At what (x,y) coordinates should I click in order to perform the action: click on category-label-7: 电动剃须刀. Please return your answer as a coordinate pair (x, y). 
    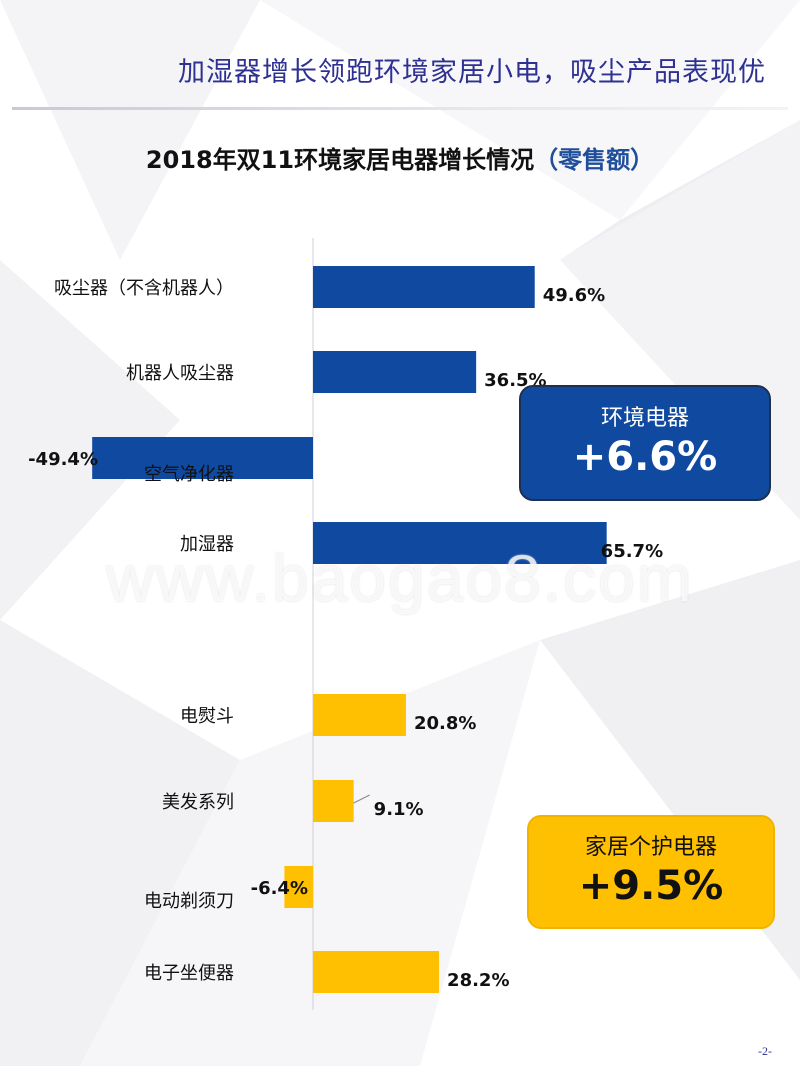
    Looking at the image, I should click on (189, 901).